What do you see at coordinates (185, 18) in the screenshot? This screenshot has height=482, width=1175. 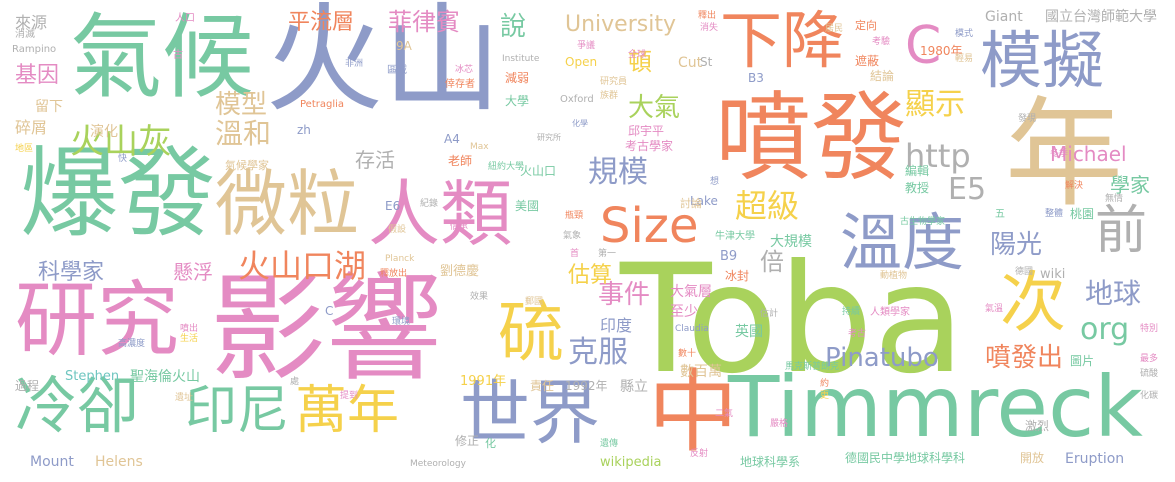 I see `word: 人口` at bounding box center [185, 18].